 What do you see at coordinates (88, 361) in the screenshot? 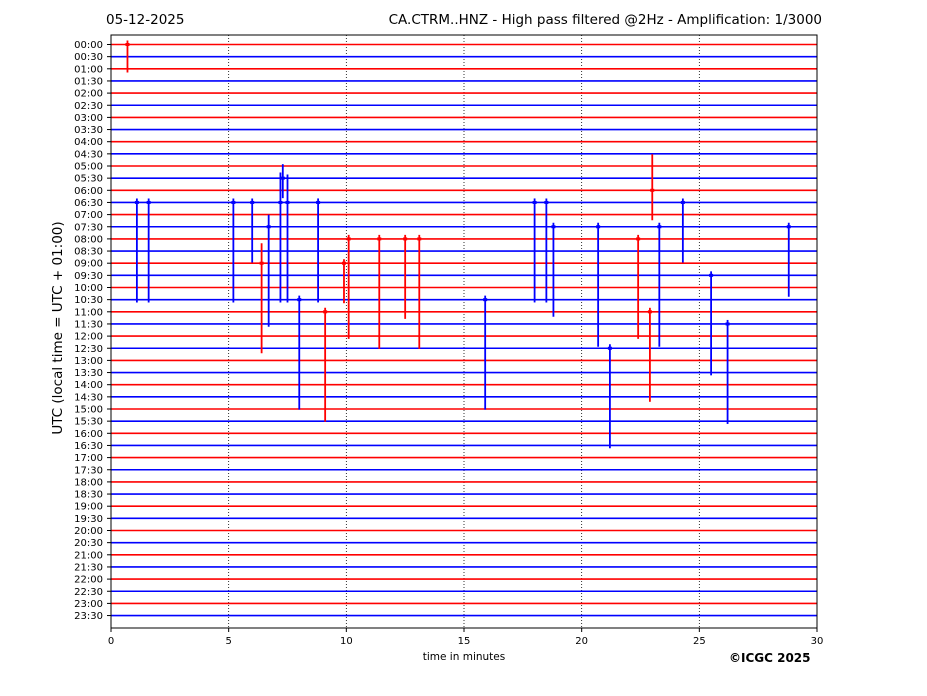
I see `y-tick-label: 13:00` at bounding box center [88, 361].